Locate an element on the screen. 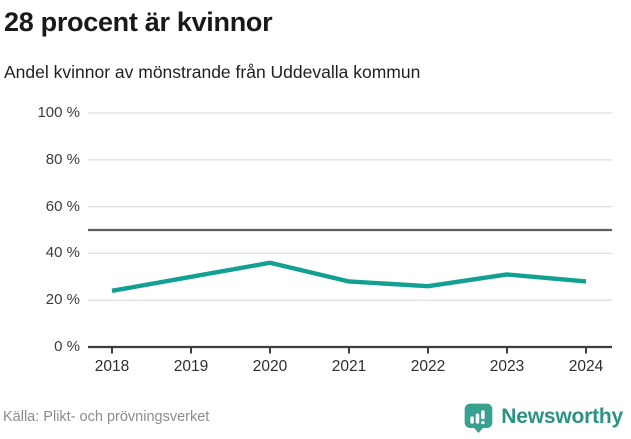 This screenshot has height=439, width=631. newsworthy-icon is located at coordinates (478, 418).